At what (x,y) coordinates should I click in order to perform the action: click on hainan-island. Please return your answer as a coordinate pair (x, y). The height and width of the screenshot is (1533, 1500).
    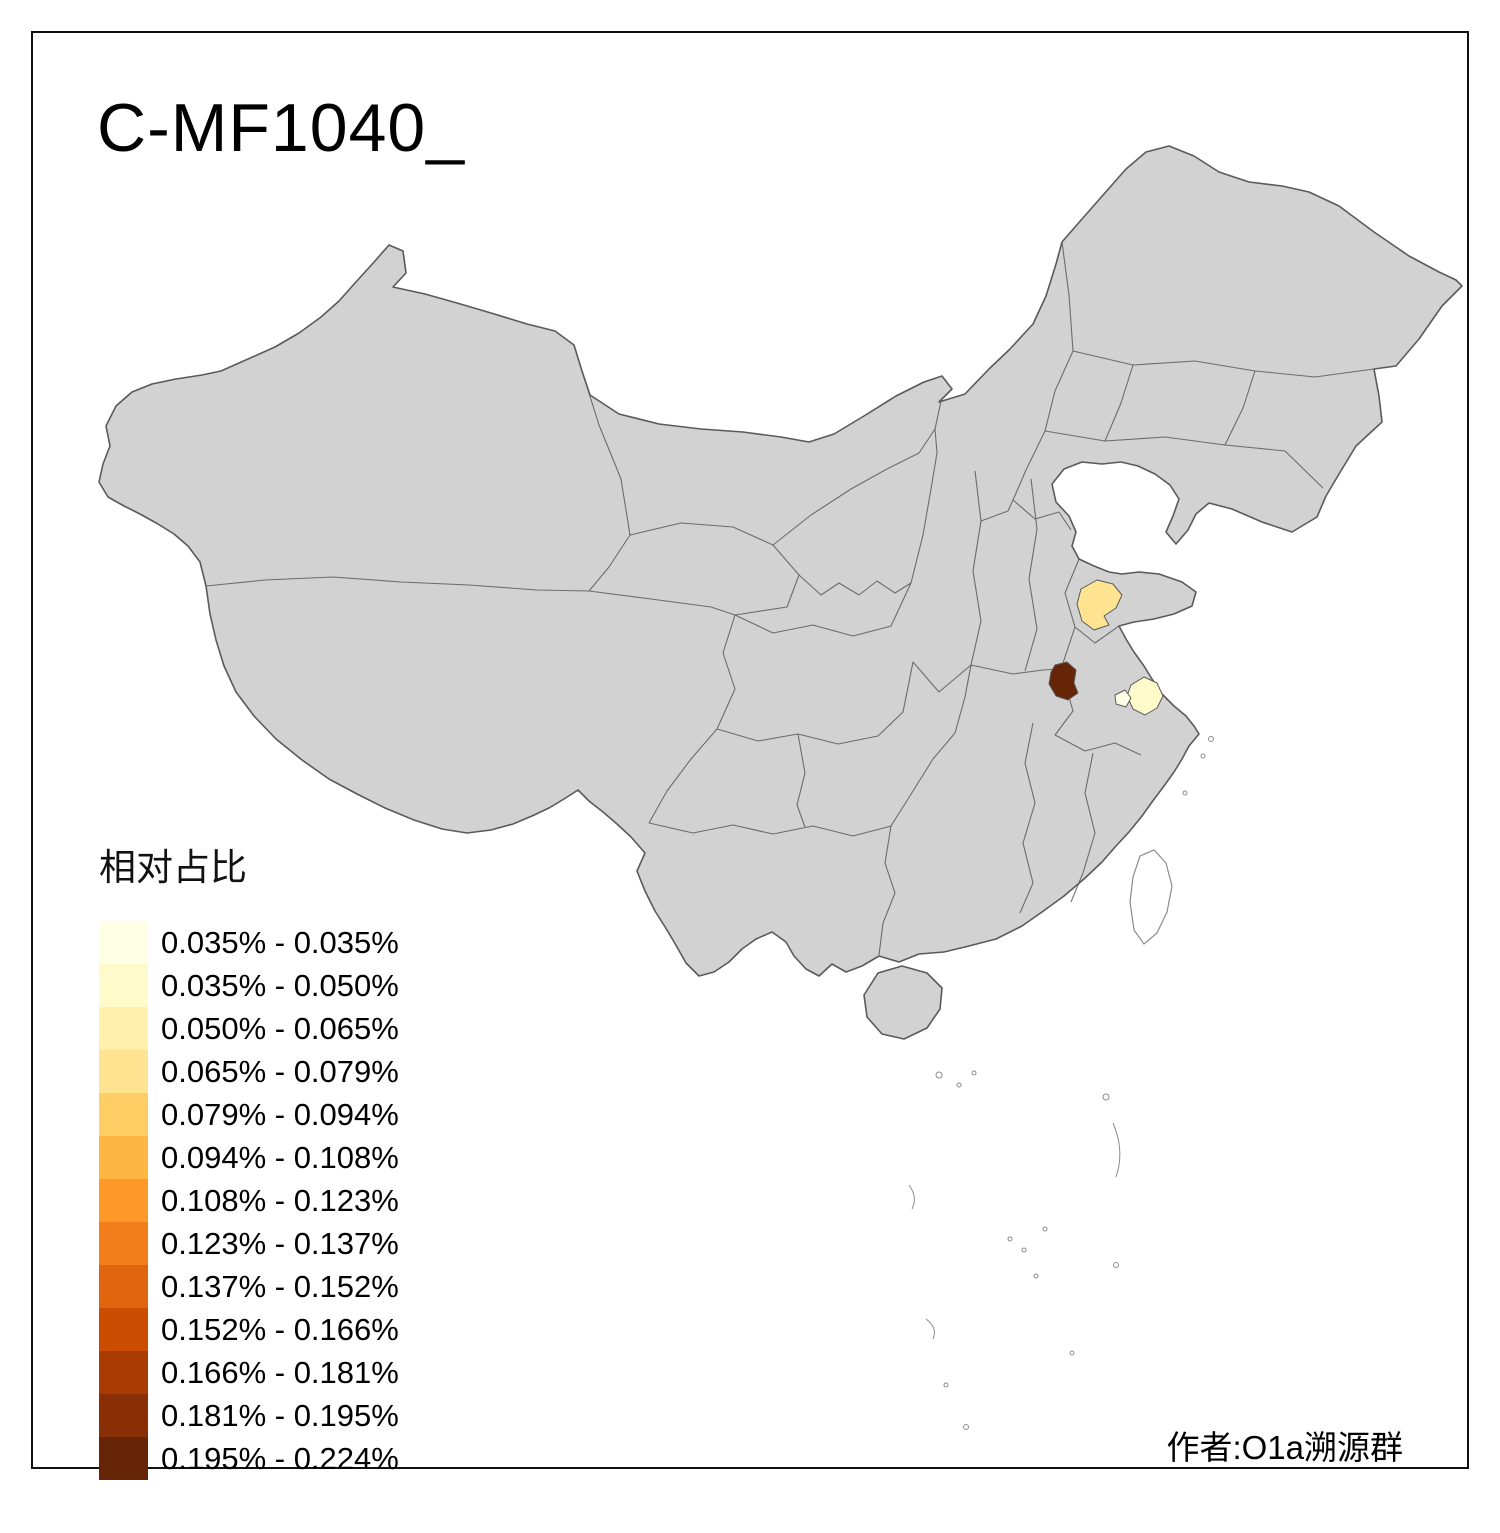
    Looking at the image, I should click on (903, 1002).